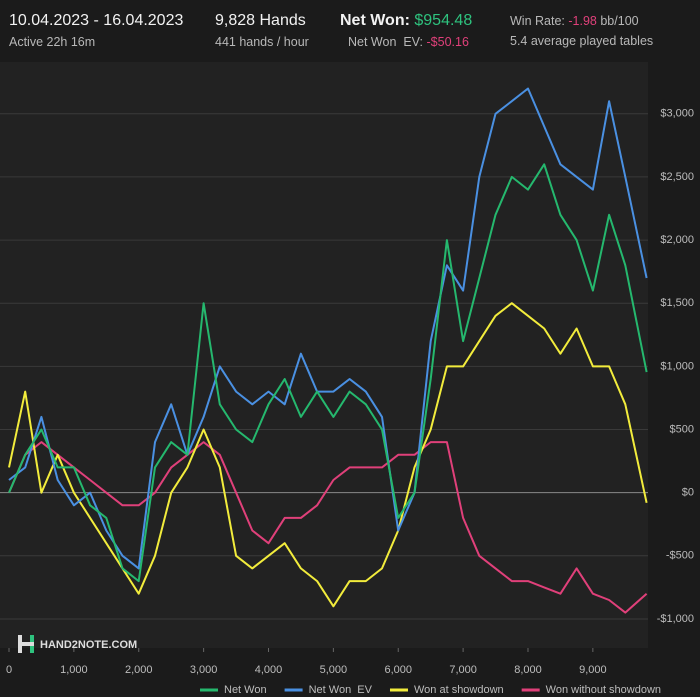 This screenshot has height=697, width=700. I want to click on net-won-ev: Net Won EV: -$50.16, so click(408, 42).